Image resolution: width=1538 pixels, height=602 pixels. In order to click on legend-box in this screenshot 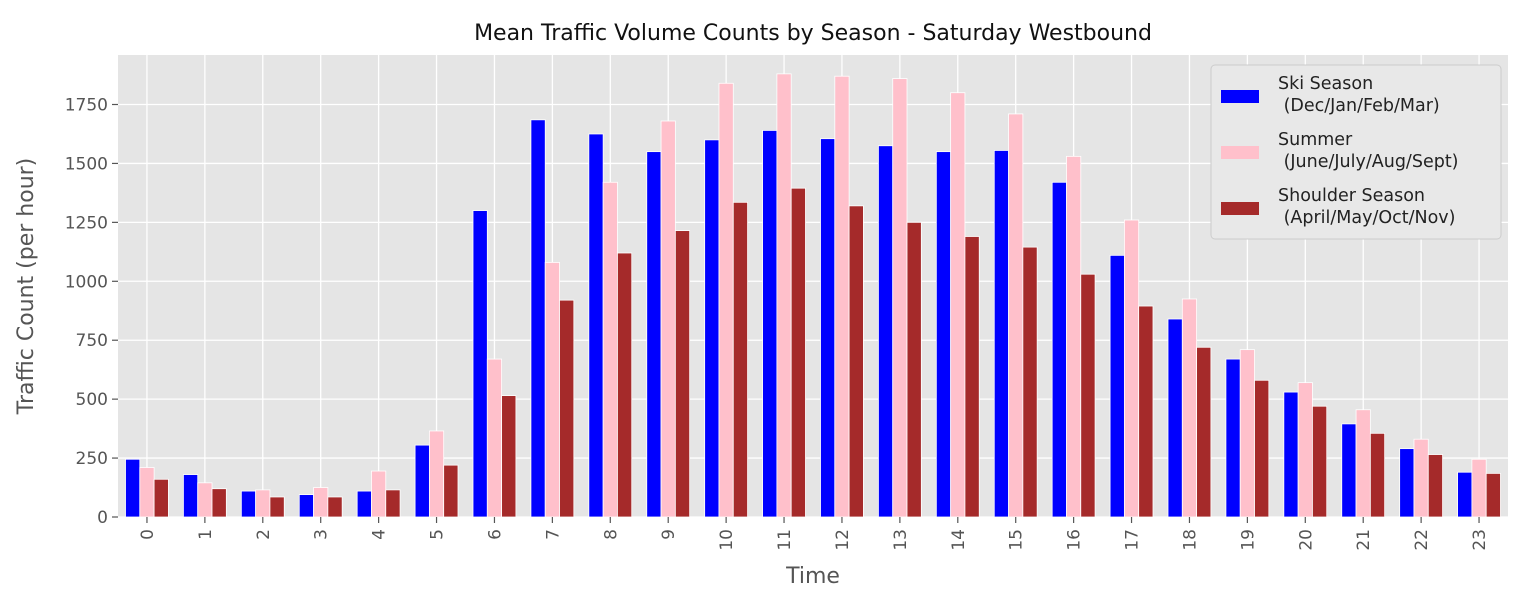, I will do `click(1356, 152)`.